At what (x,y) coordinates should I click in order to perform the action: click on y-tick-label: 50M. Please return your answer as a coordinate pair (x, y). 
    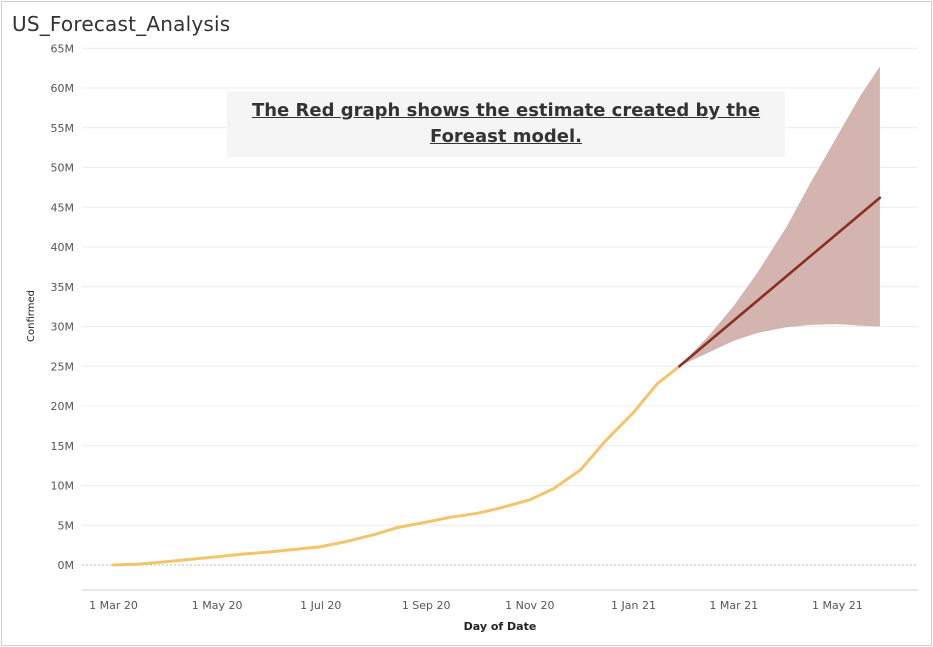
    Looking at the image, I should click on (63, 168).